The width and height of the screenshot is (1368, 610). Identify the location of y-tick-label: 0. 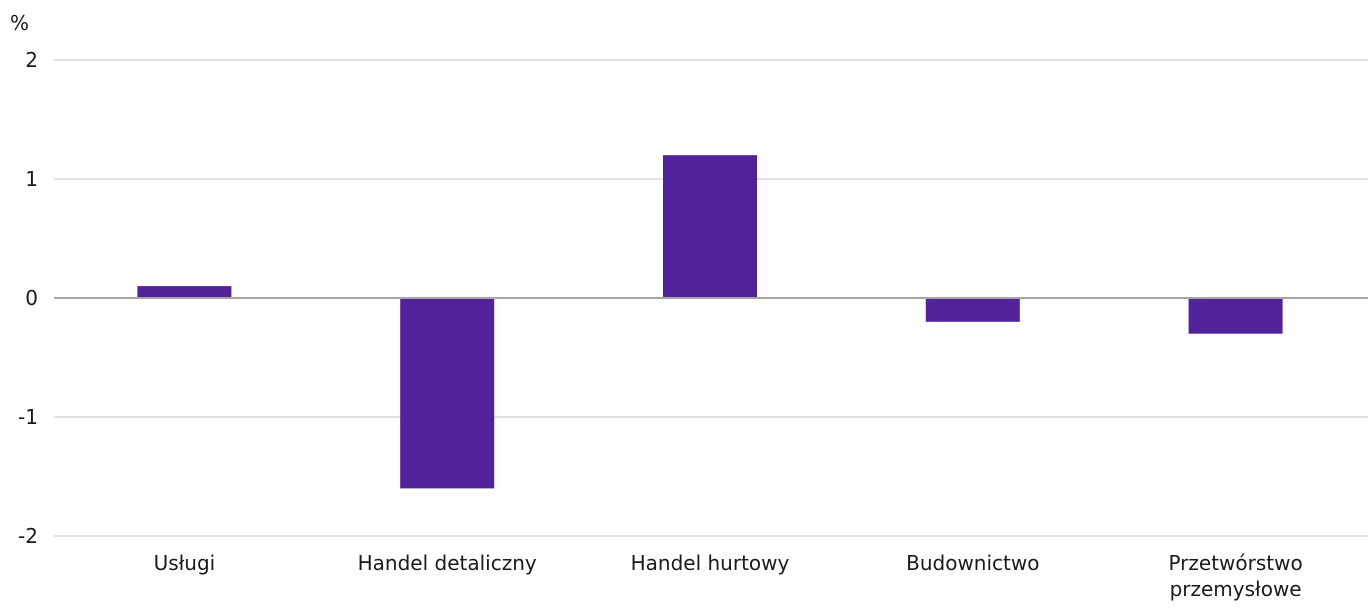
(31, 298).